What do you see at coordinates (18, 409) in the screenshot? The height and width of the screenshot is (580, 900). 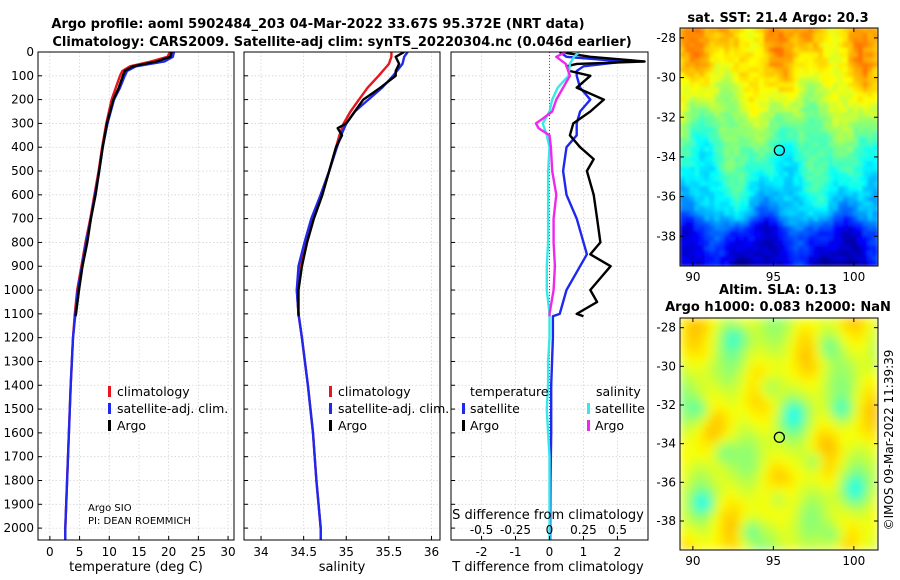 I see `ytick-label: 1500` at bounding box center [18, 409].